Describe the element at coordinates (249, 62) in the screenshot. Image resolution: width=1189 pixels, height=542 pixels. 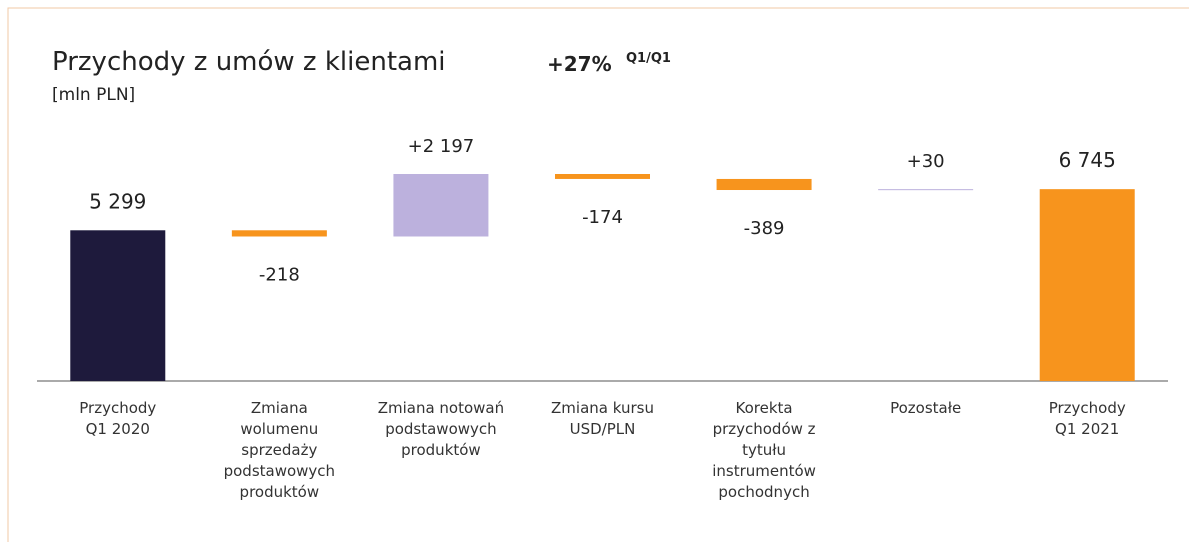
I see `chart-title: Przychody z umów z klientami` at that location.